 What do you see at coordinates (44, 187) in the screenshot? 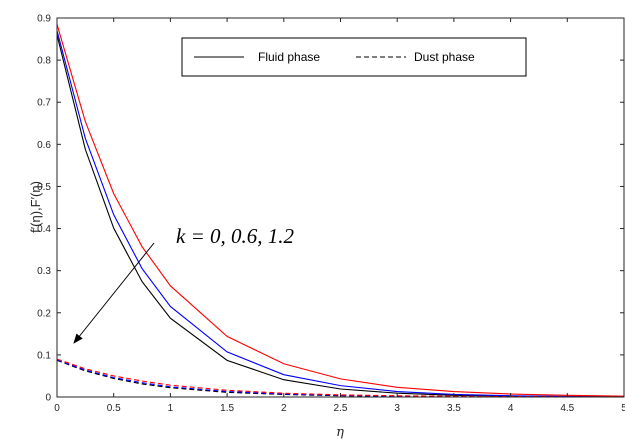
I see `y-tick-label: 0.5` at bounding box center [44, 187].